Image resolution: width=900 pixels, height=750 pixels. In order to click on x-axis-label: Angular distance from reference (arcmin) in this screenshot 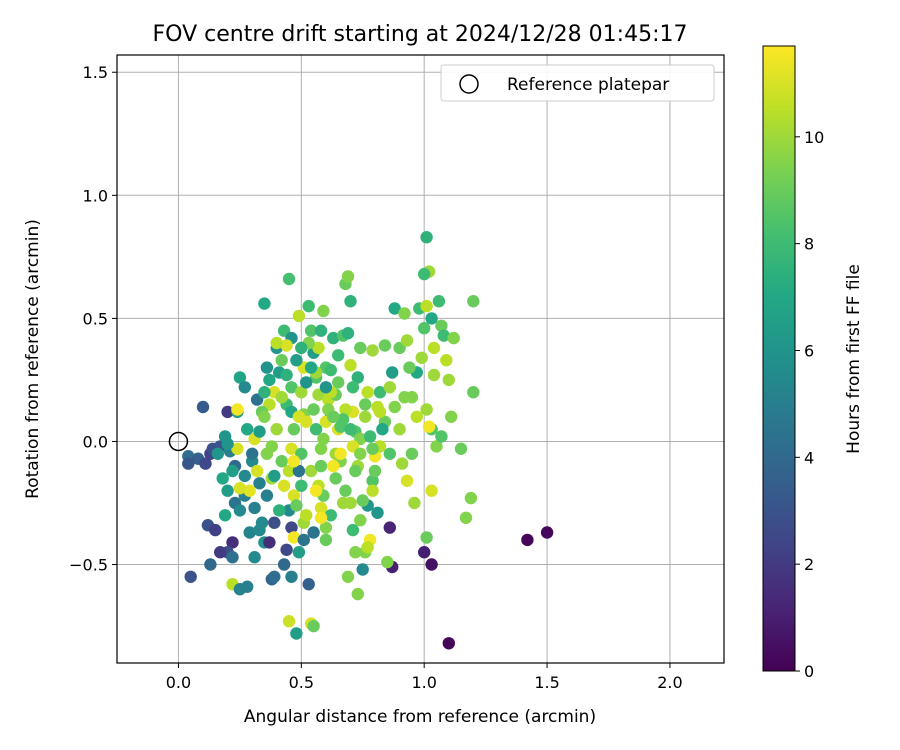, I will do `click(420, 717)`.